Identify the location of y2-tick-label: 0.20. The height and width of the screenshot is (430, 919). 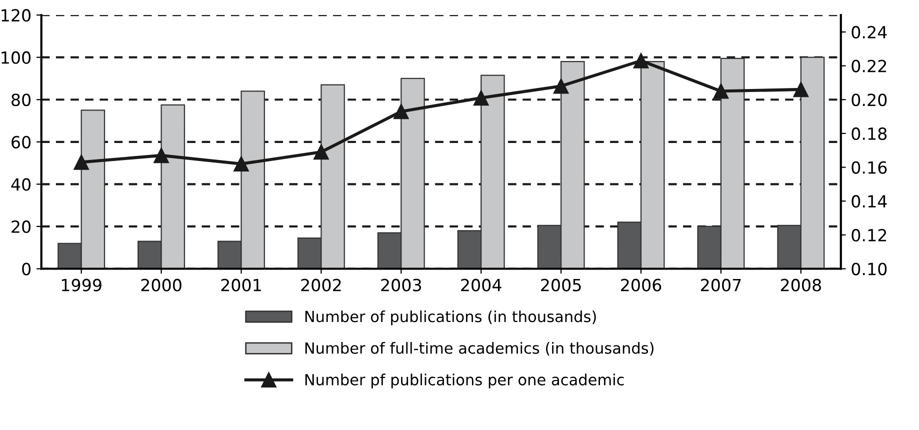
(869, 100).